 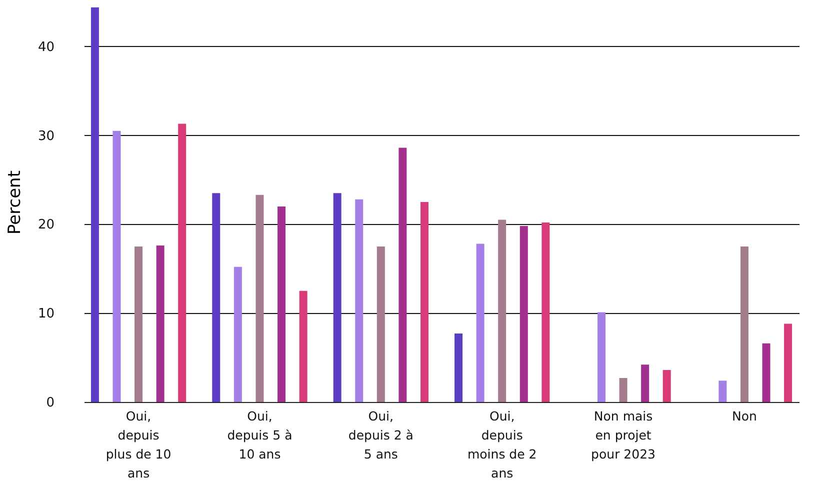 I want to click on y-tick-label: 40, so click(x=46, y=47).